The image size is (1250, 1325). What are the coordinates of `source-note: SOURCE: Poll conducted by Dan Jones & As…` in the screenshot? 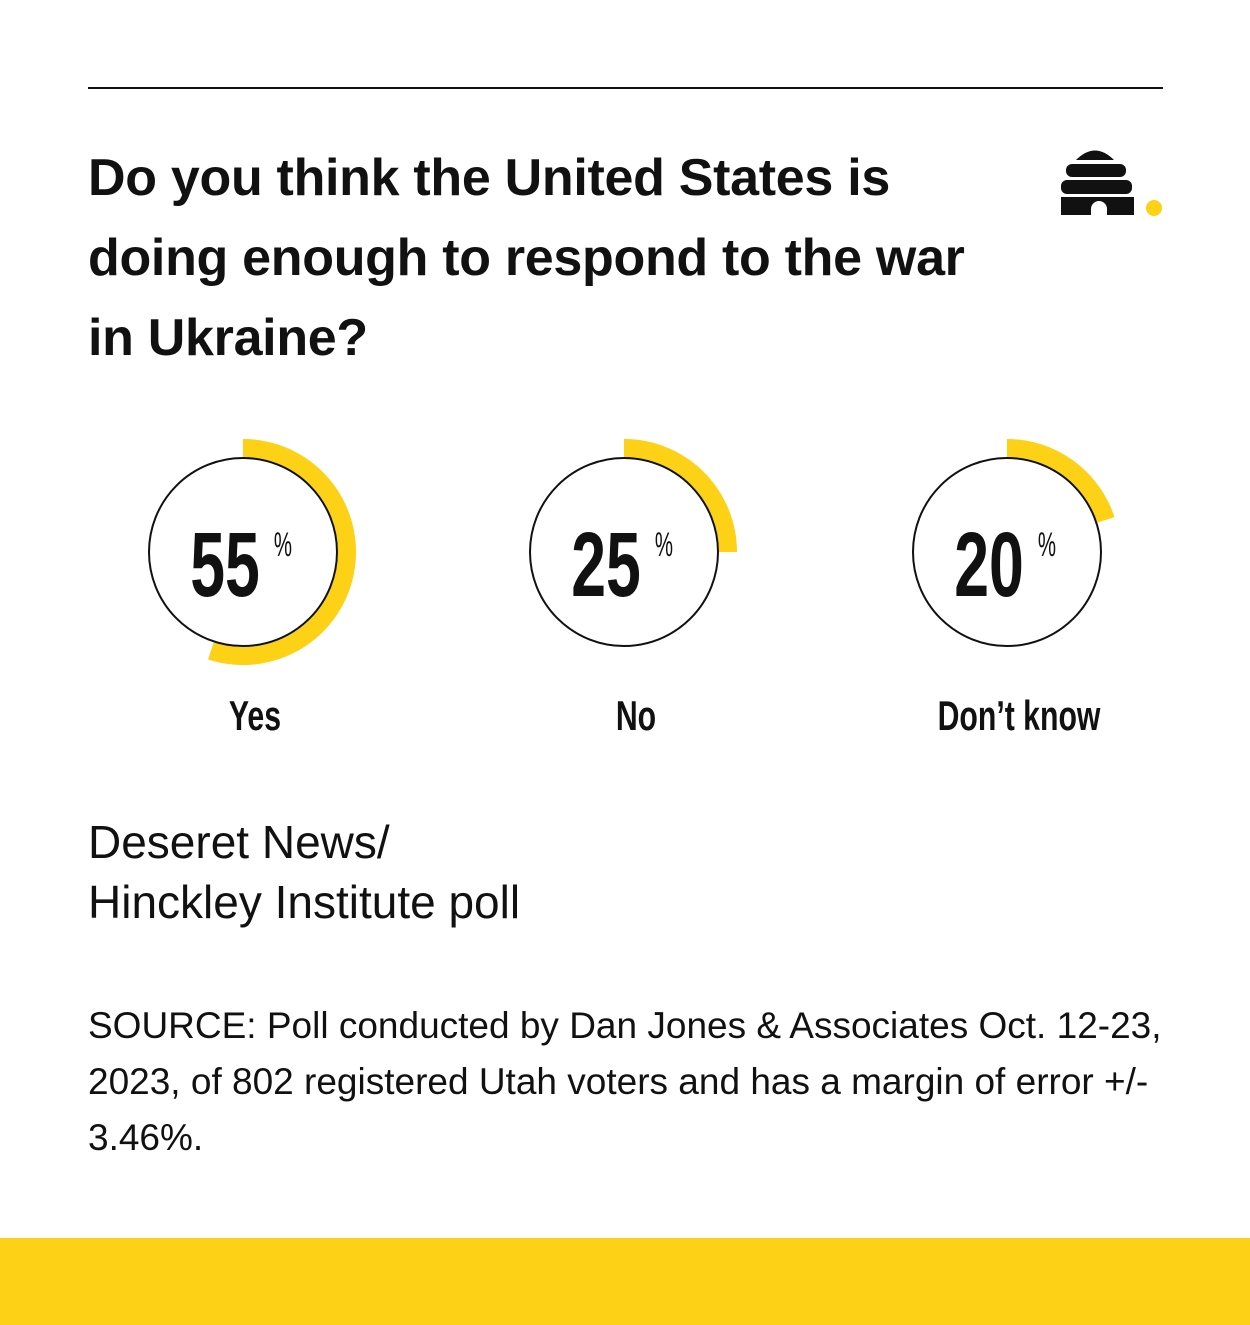 It's located at (625, 1081).